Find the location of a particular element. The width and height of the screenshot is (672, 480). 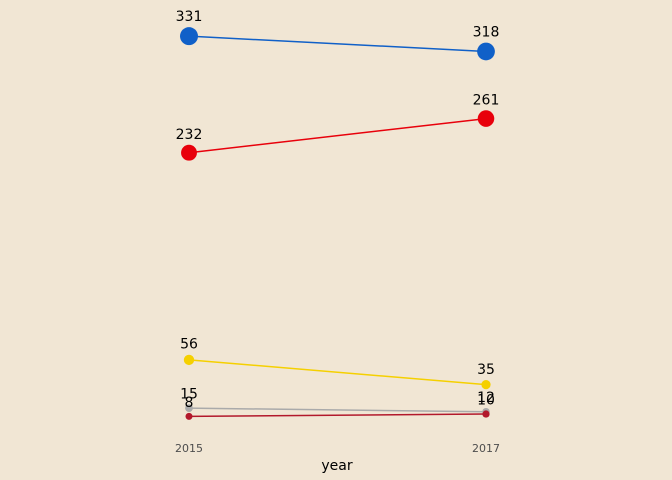

series-2: 56 35 is located at coordinates (337, 363).